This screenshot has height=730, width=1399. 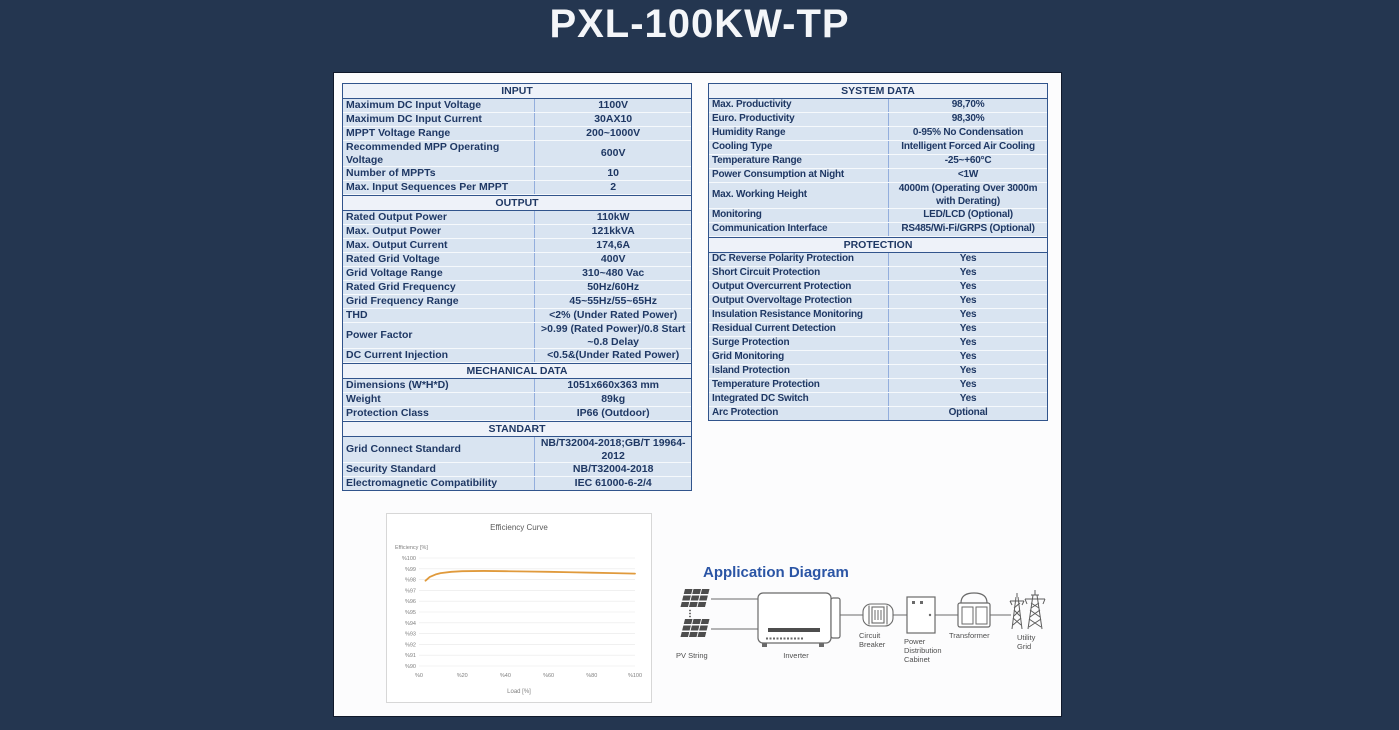 I want to click on spec-label: Communication Interface, so click(x=770, y=229).